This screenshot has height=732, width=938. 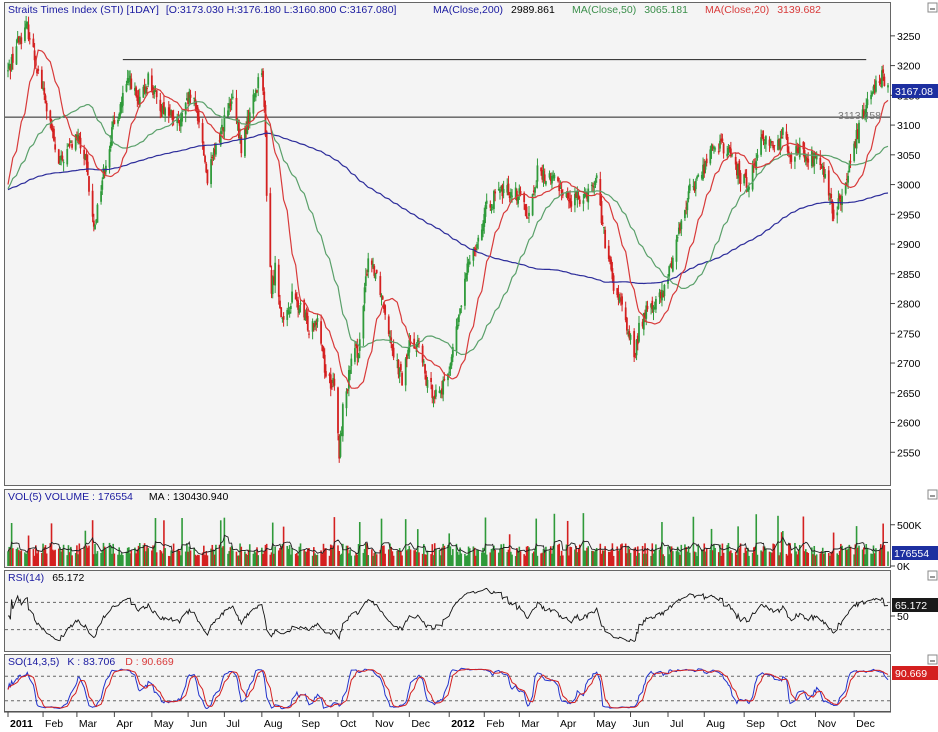 I want to click on ma20-label: MA(Close,20) 3139.682, so click(x=763, y=10).